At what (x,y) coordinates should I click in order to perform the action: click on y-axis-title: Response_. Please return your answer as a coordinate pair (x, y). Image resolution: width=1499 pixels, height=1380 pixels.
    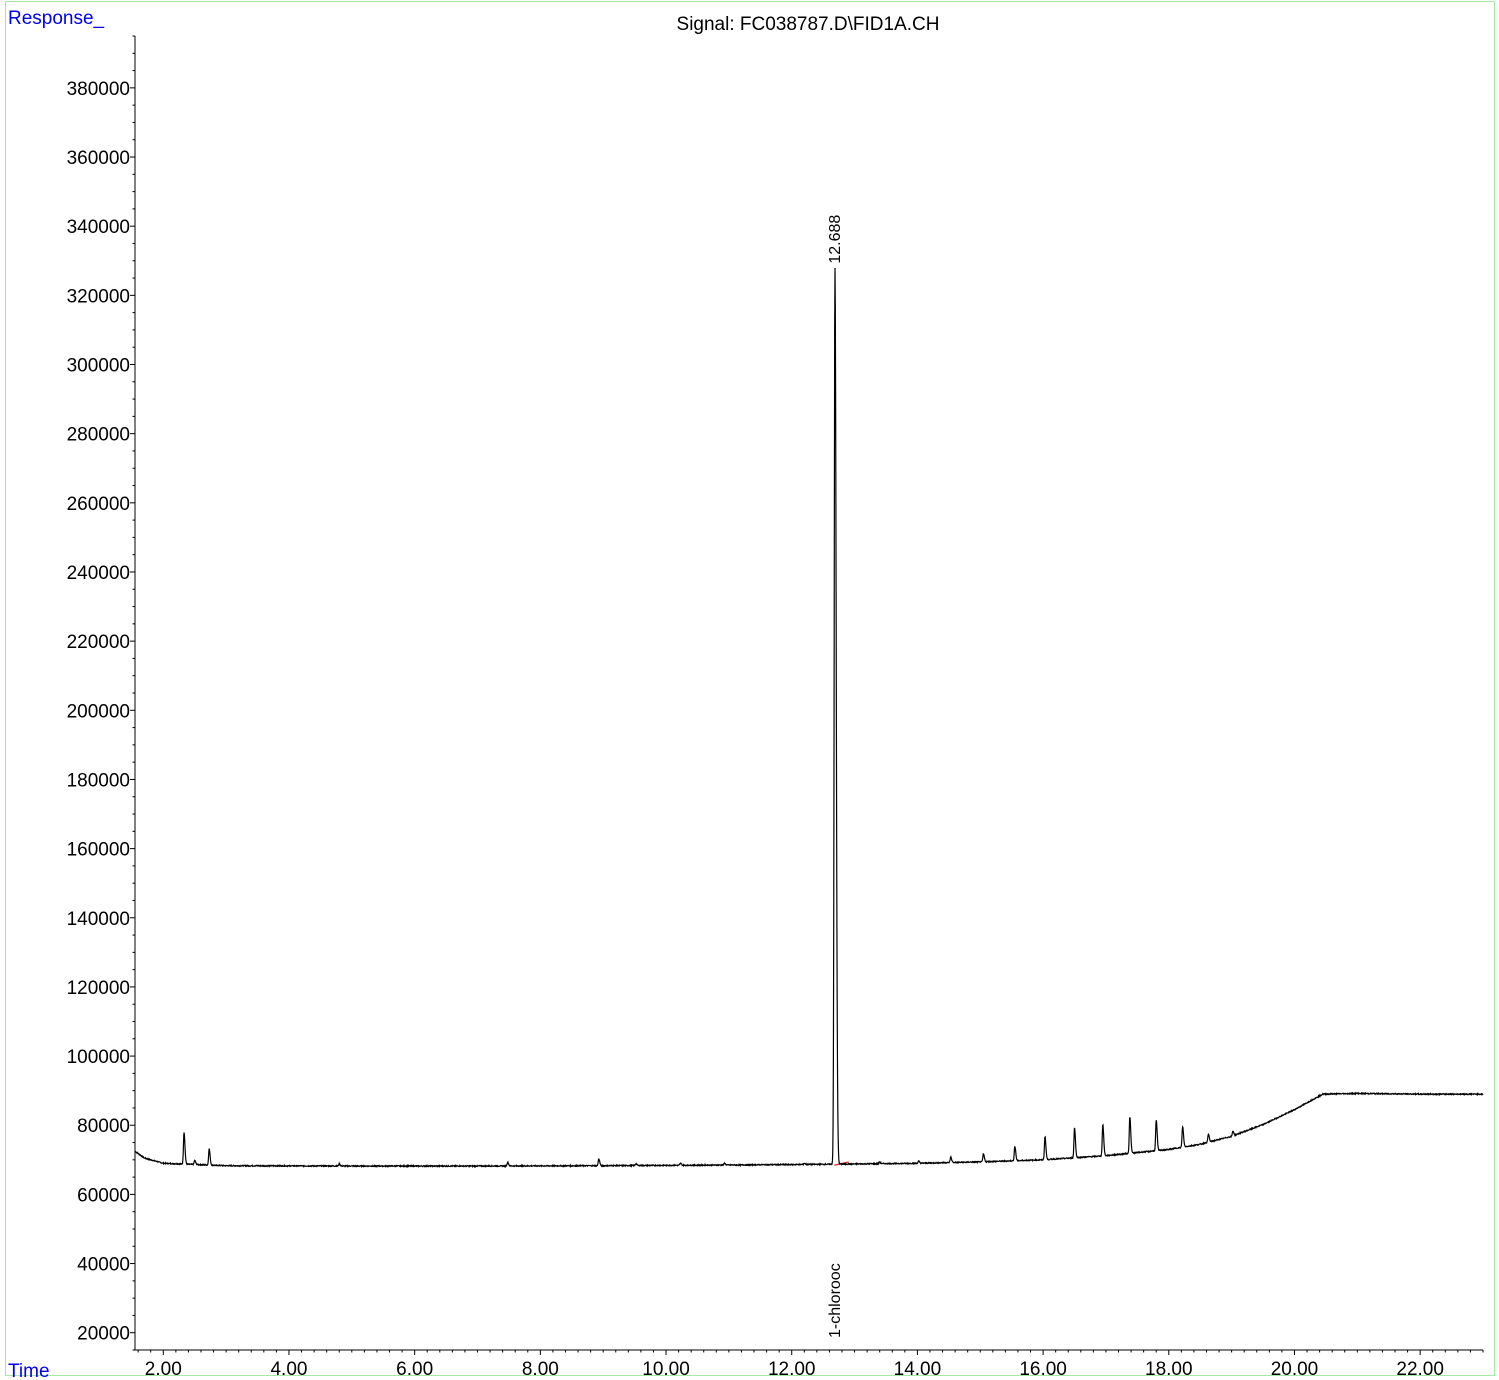
    Looking at the image, I should click on (56, 18).